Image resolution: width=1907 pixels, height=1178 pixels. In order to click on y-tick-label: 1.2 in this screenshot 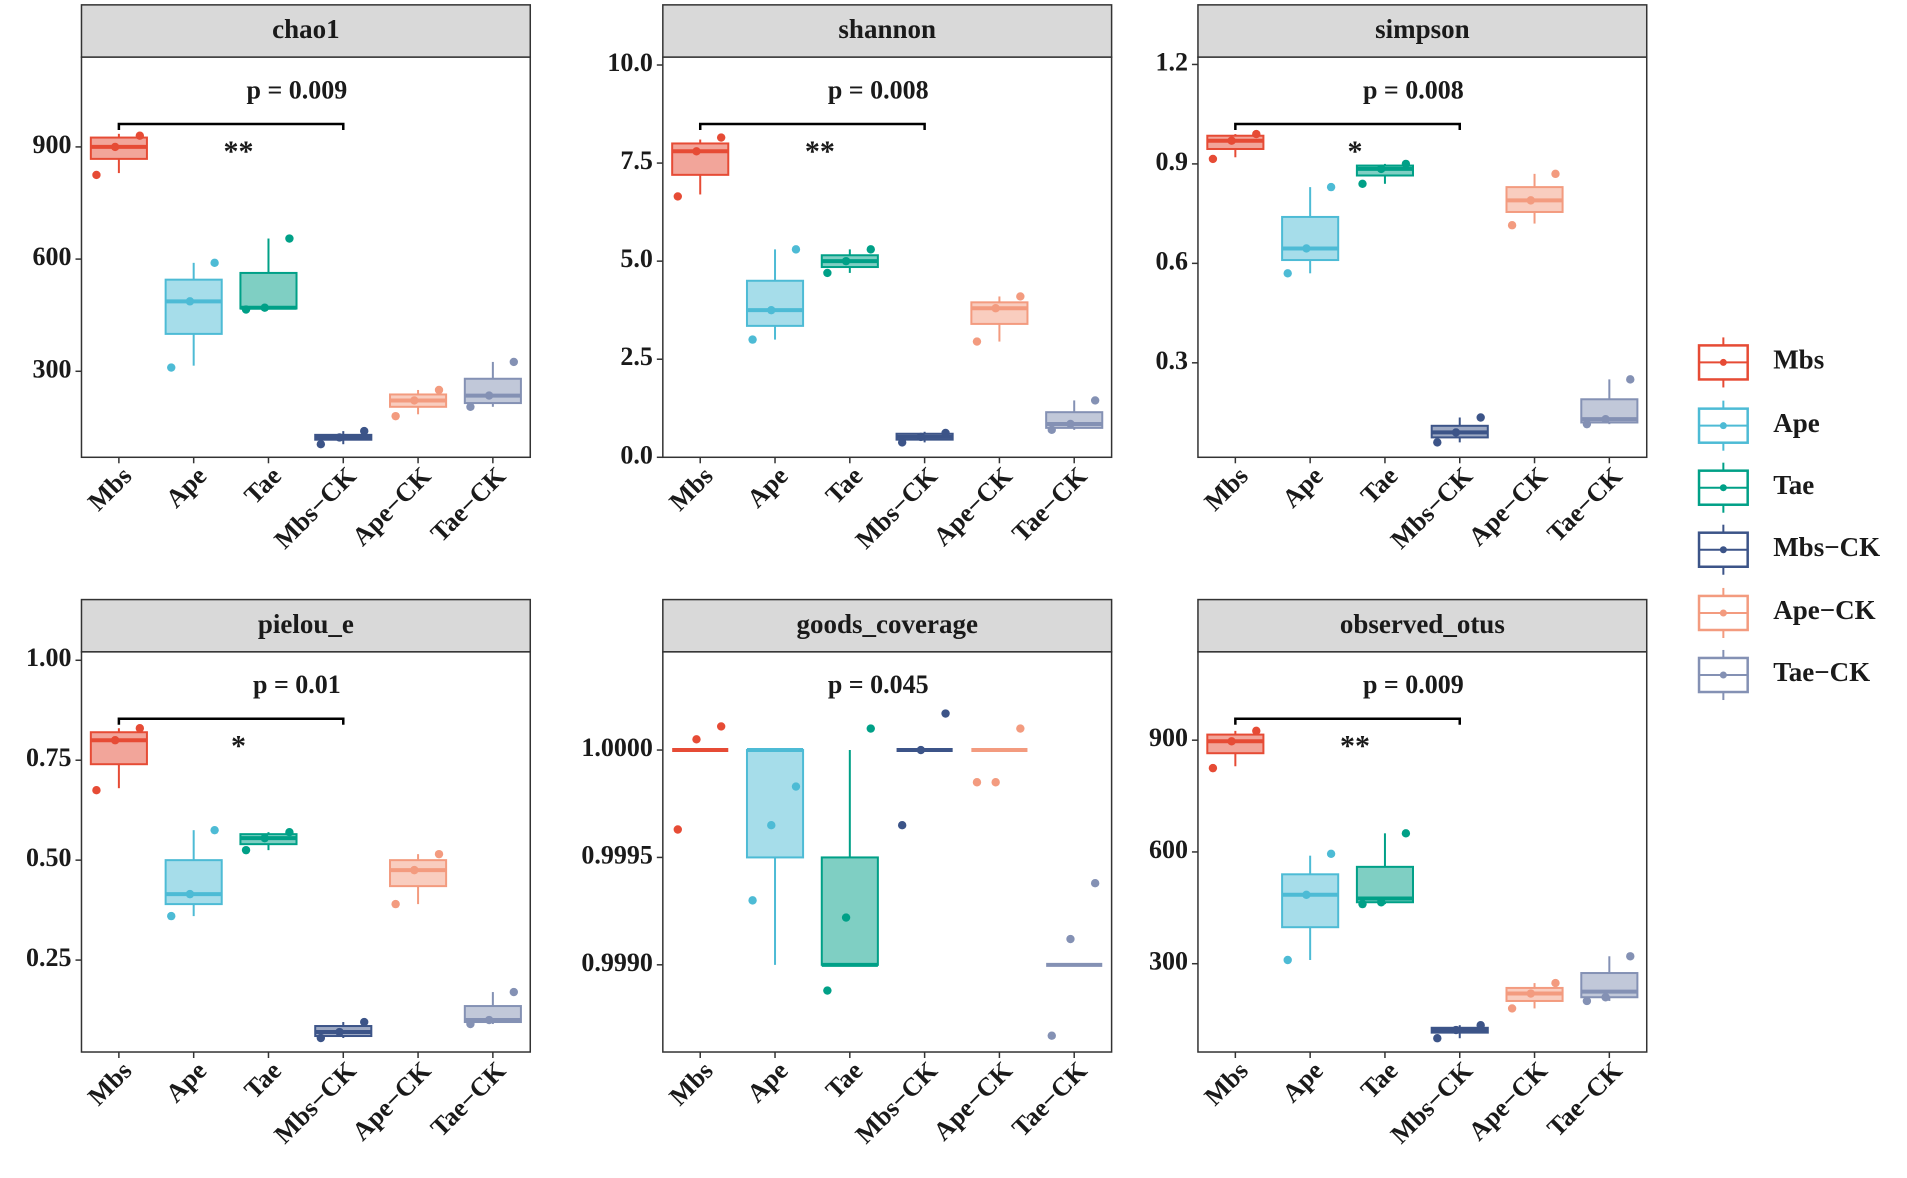, I will do `click(1171, 61)`.